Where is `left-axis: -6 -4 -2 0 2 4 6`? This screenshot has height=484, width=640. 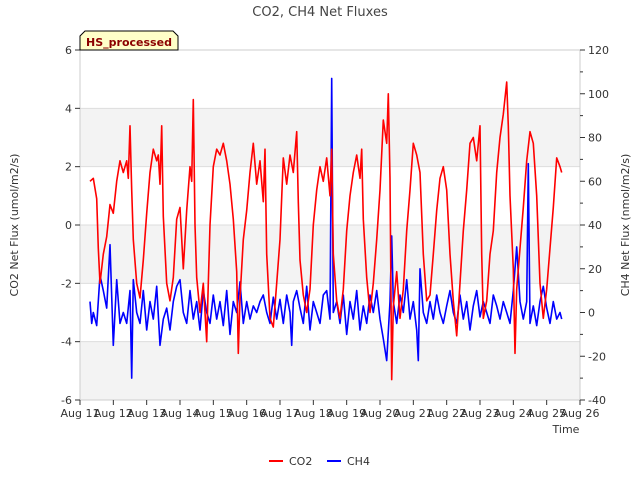 left-axis: -6 -4 -2 0 2 4 6 is located at coordinates (70, 225).